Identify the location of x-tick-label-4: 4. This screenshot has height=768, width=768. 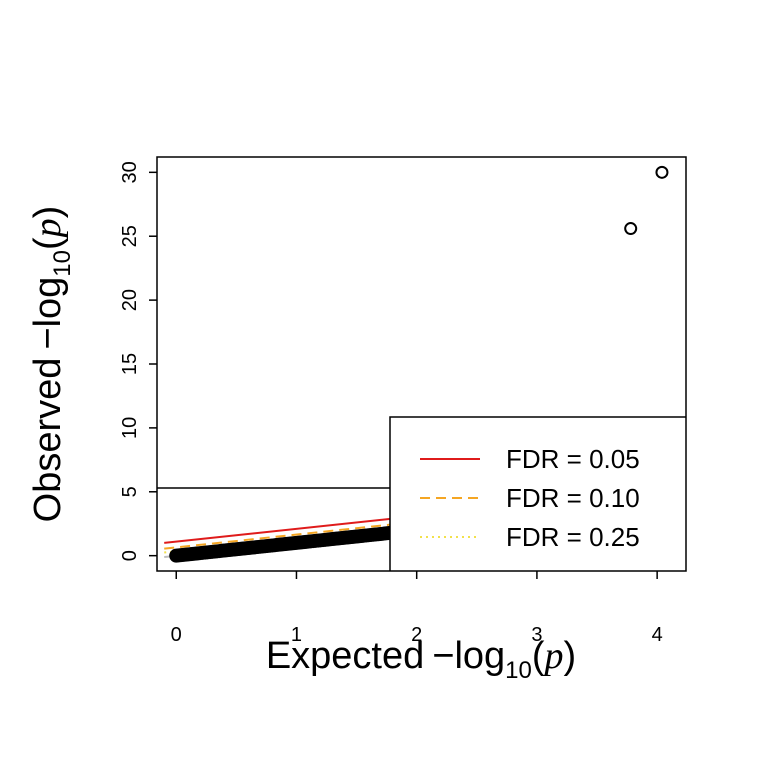
(657, 635).